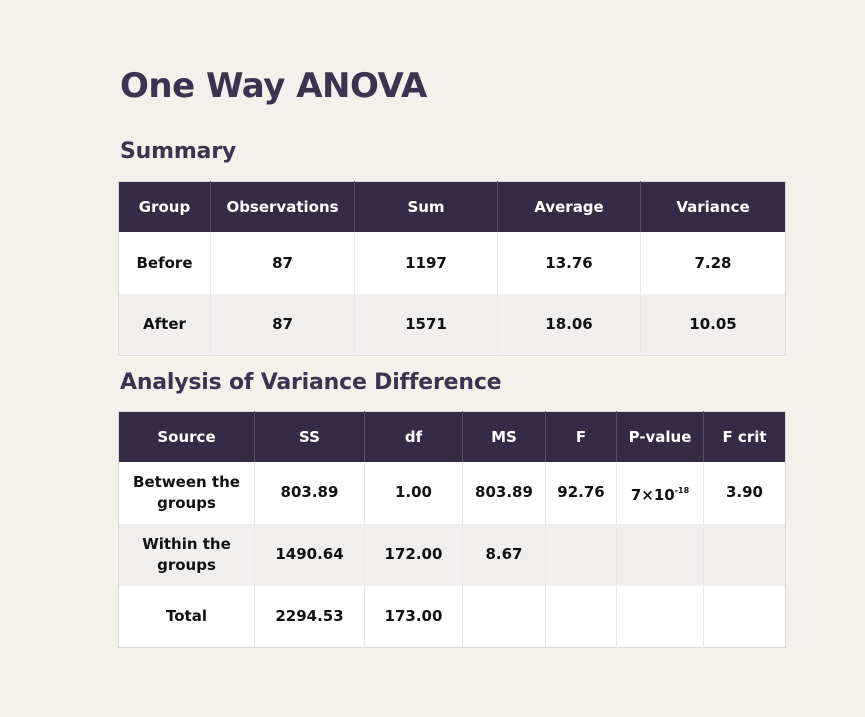 Image resolution: width=865 pixels, height=717 pixels. I want to click on table-row: Within the groups 1490.64 172.00 8.67, so click(452, 554).